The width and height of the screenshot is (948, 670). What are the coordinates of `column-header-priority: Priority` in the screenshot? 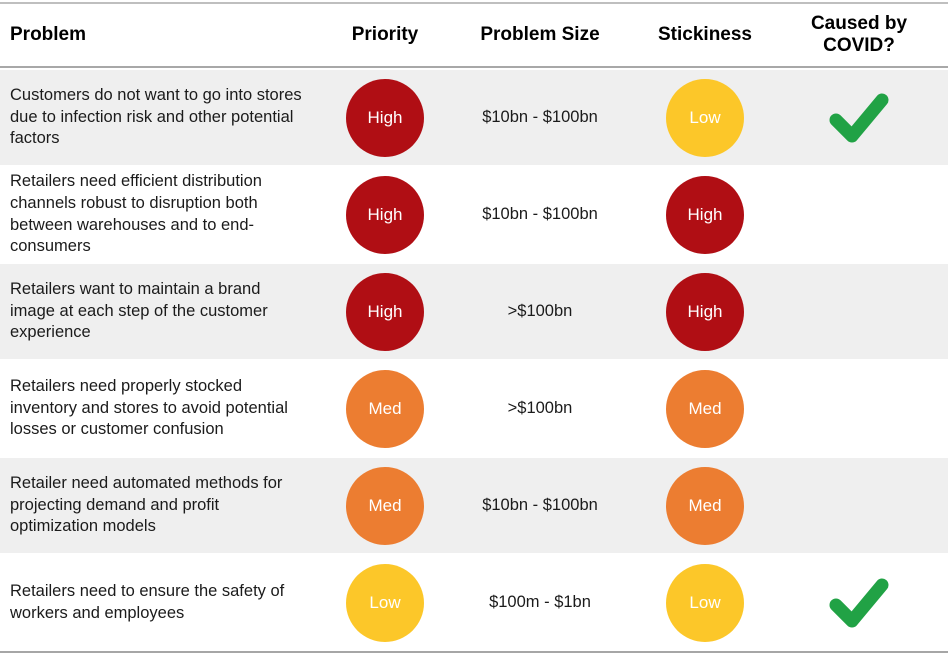 It's located at (385, 35).